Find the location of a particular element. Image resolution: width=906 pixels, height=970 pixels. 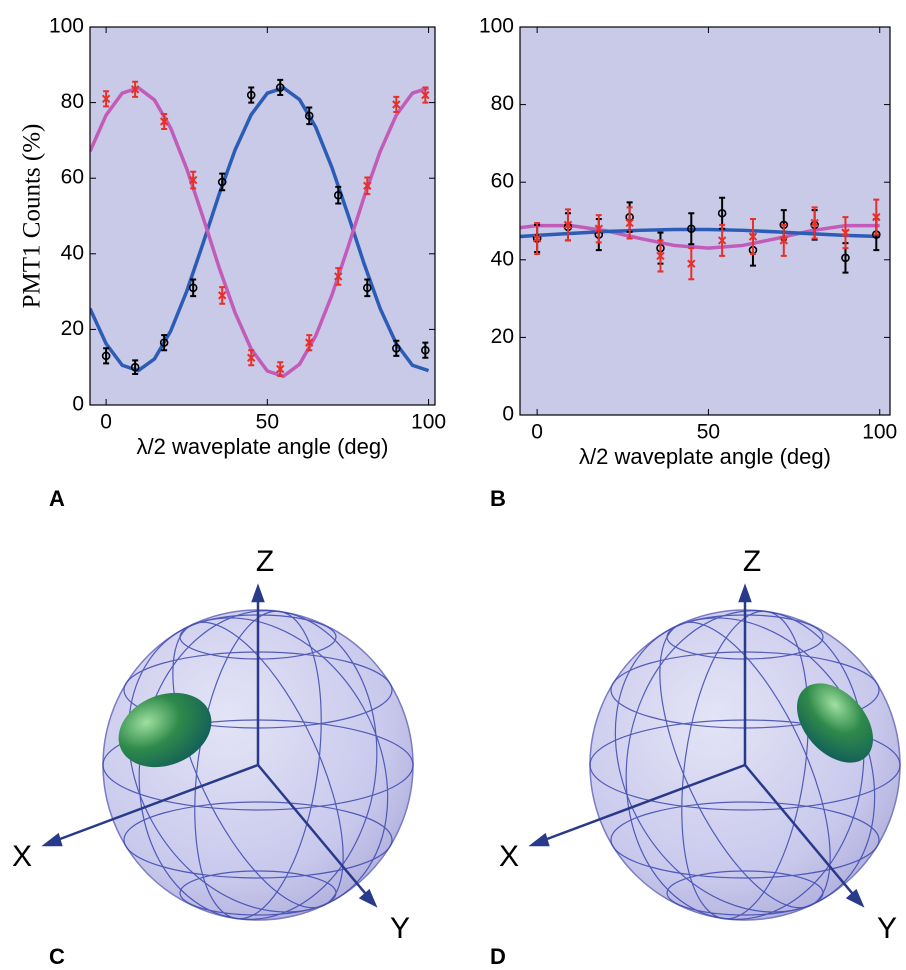

panel-label: B is located at coordinates (498, 498).